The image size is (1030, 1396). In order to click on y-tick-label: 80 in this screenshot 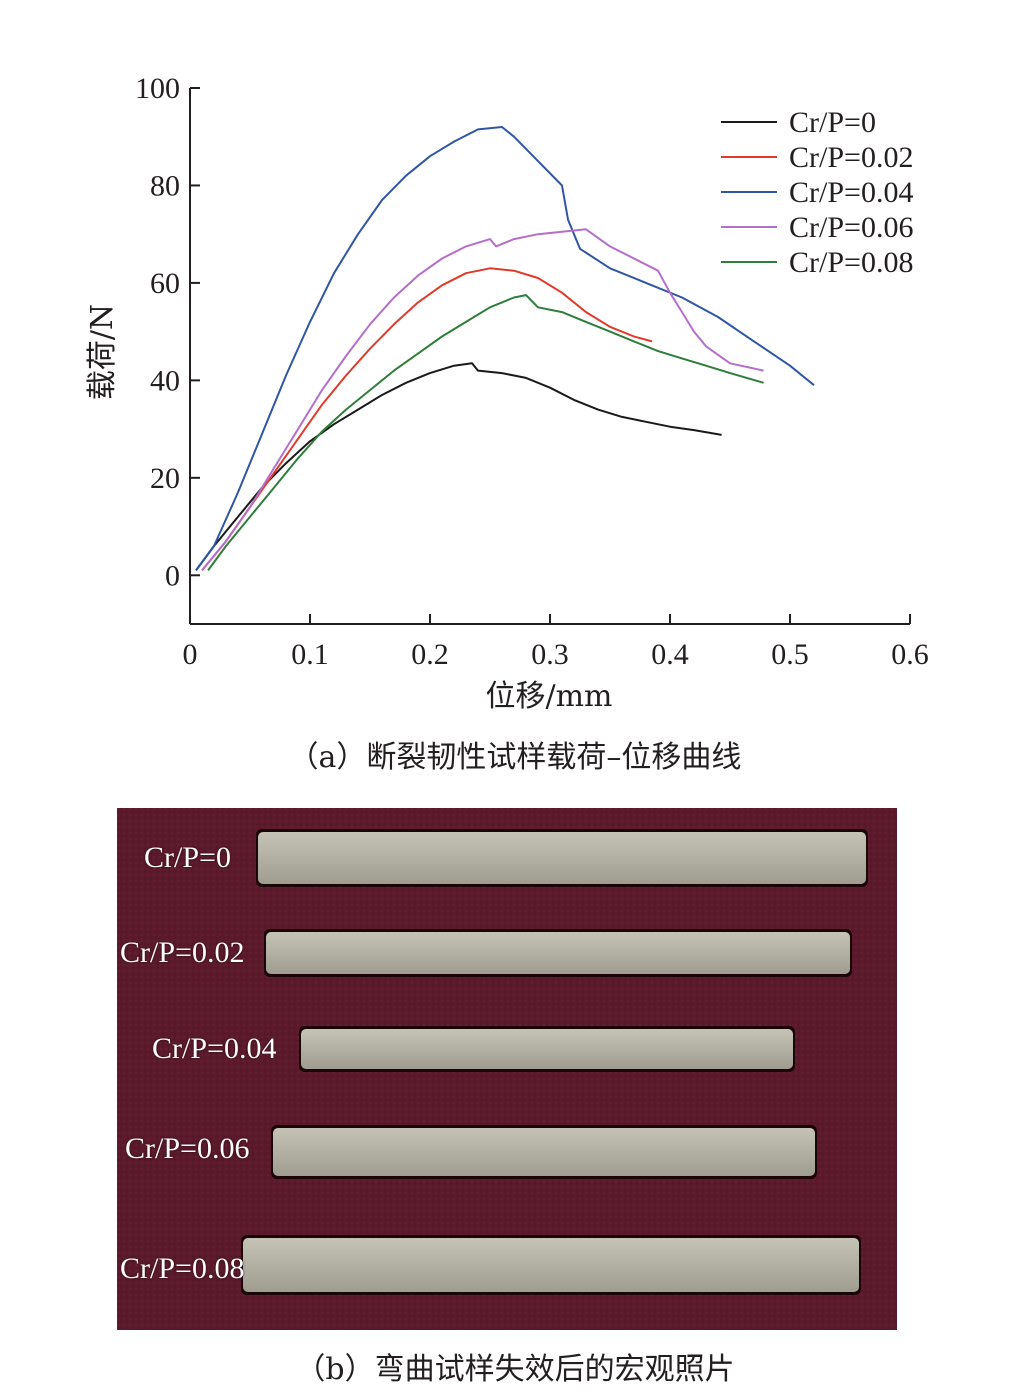, I will do `click(165, 185)`.